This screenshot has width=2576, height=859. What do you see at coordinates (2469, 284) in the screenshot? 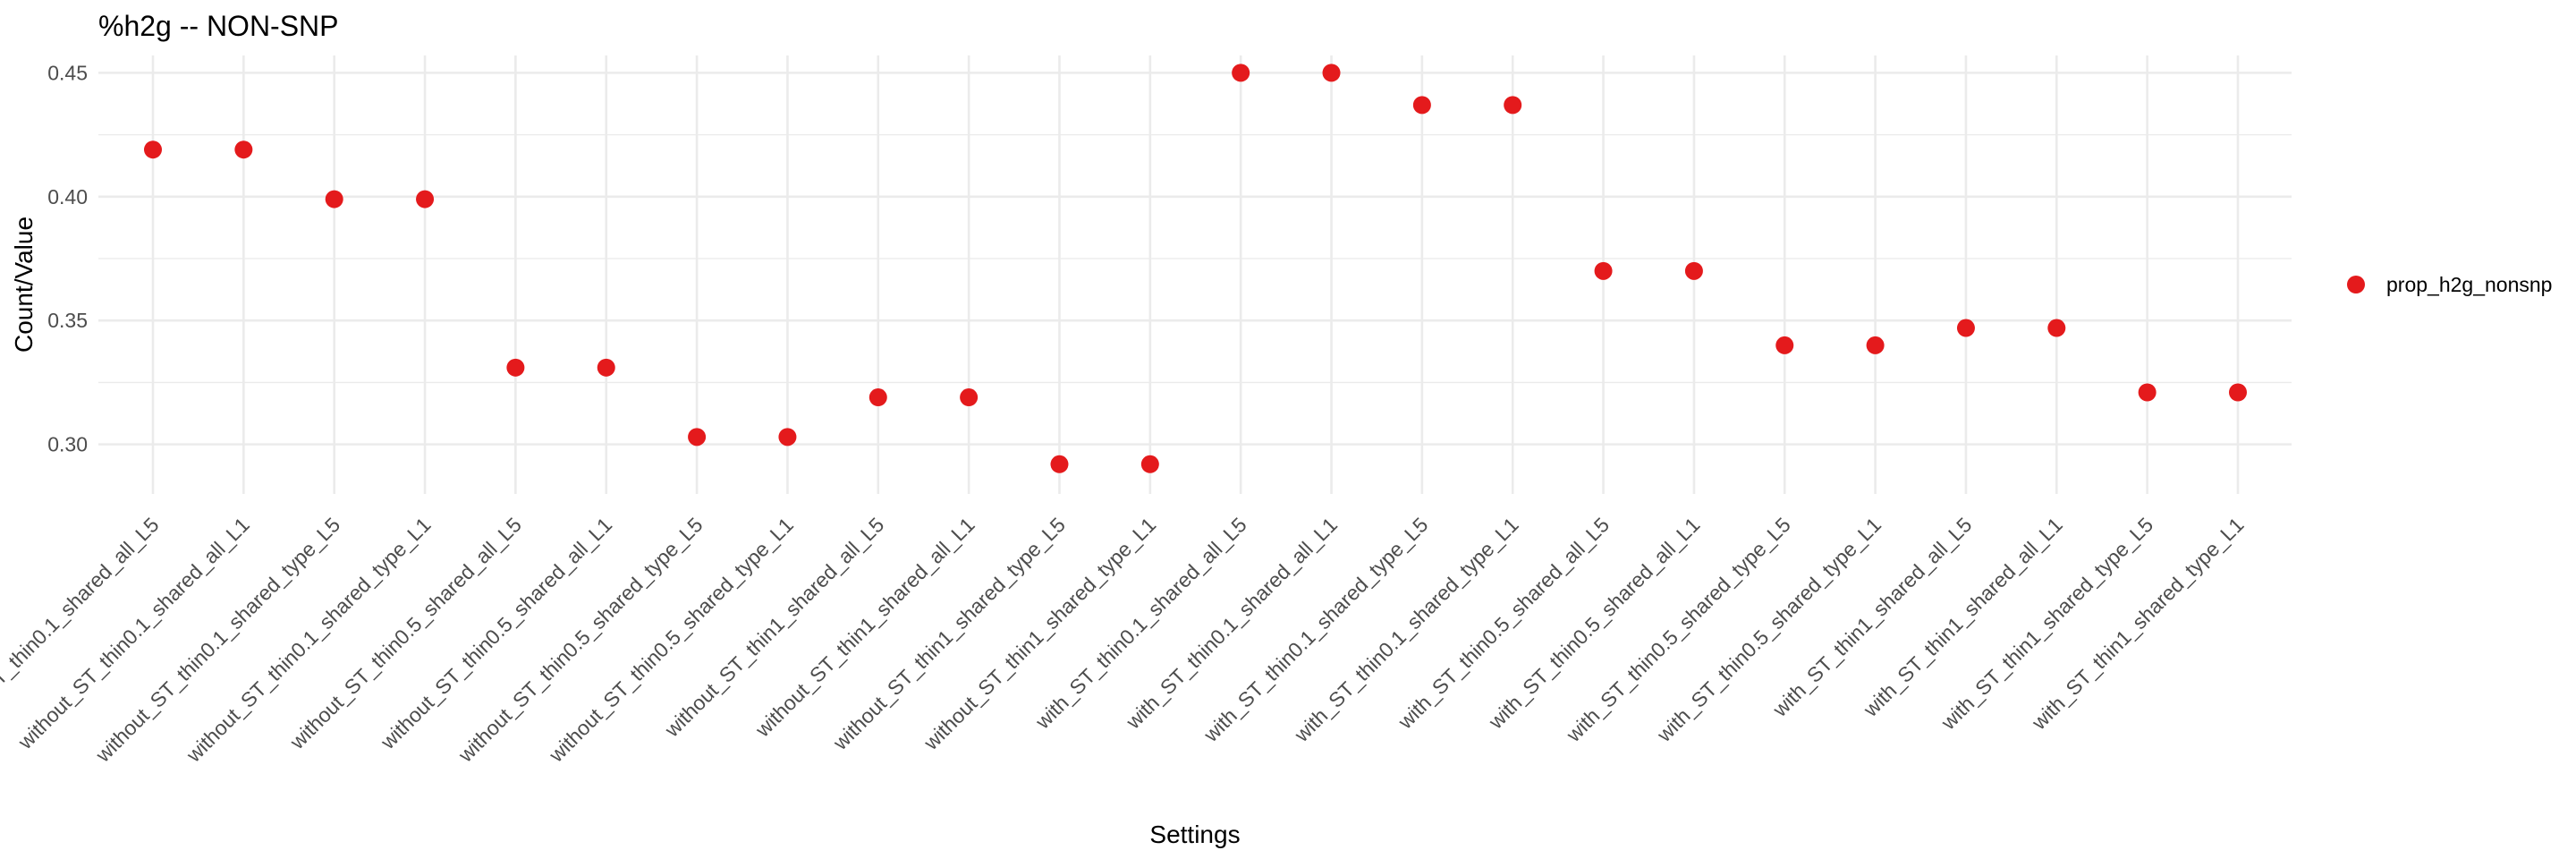
I see `legend-label: prop_h2g_nonsnp` at bounding box center [2469, 284].